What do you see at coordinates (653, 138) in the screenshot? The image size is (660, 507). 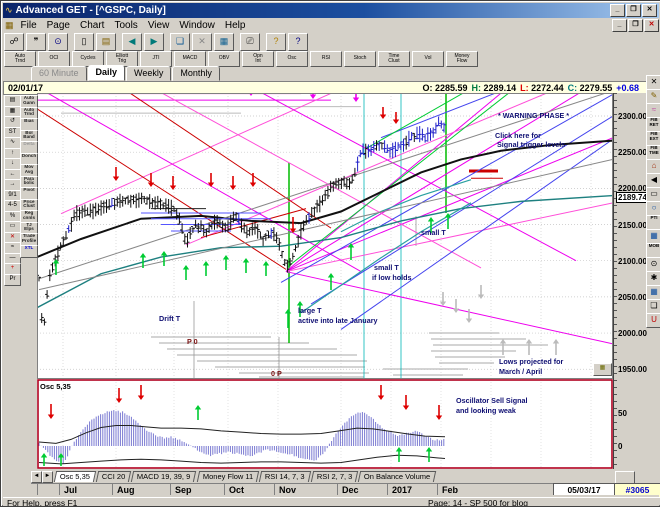 I see `fib-extension-icon: FIB EXT` at bounding box center [653, 138].